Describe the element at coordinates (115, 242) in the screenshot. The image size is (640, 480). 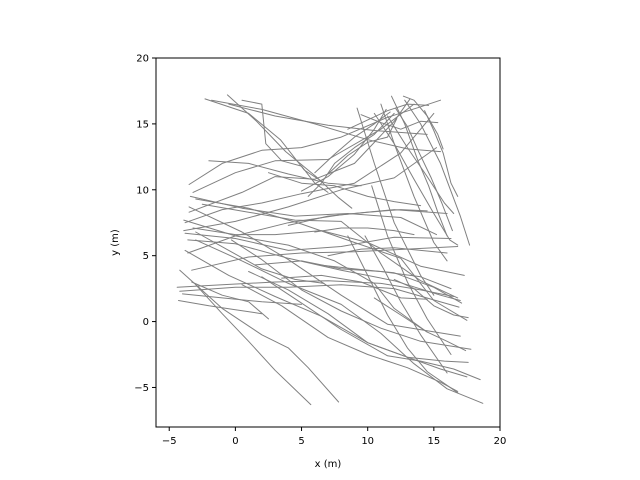
I see `y-axis-label: y (m)` at that location.